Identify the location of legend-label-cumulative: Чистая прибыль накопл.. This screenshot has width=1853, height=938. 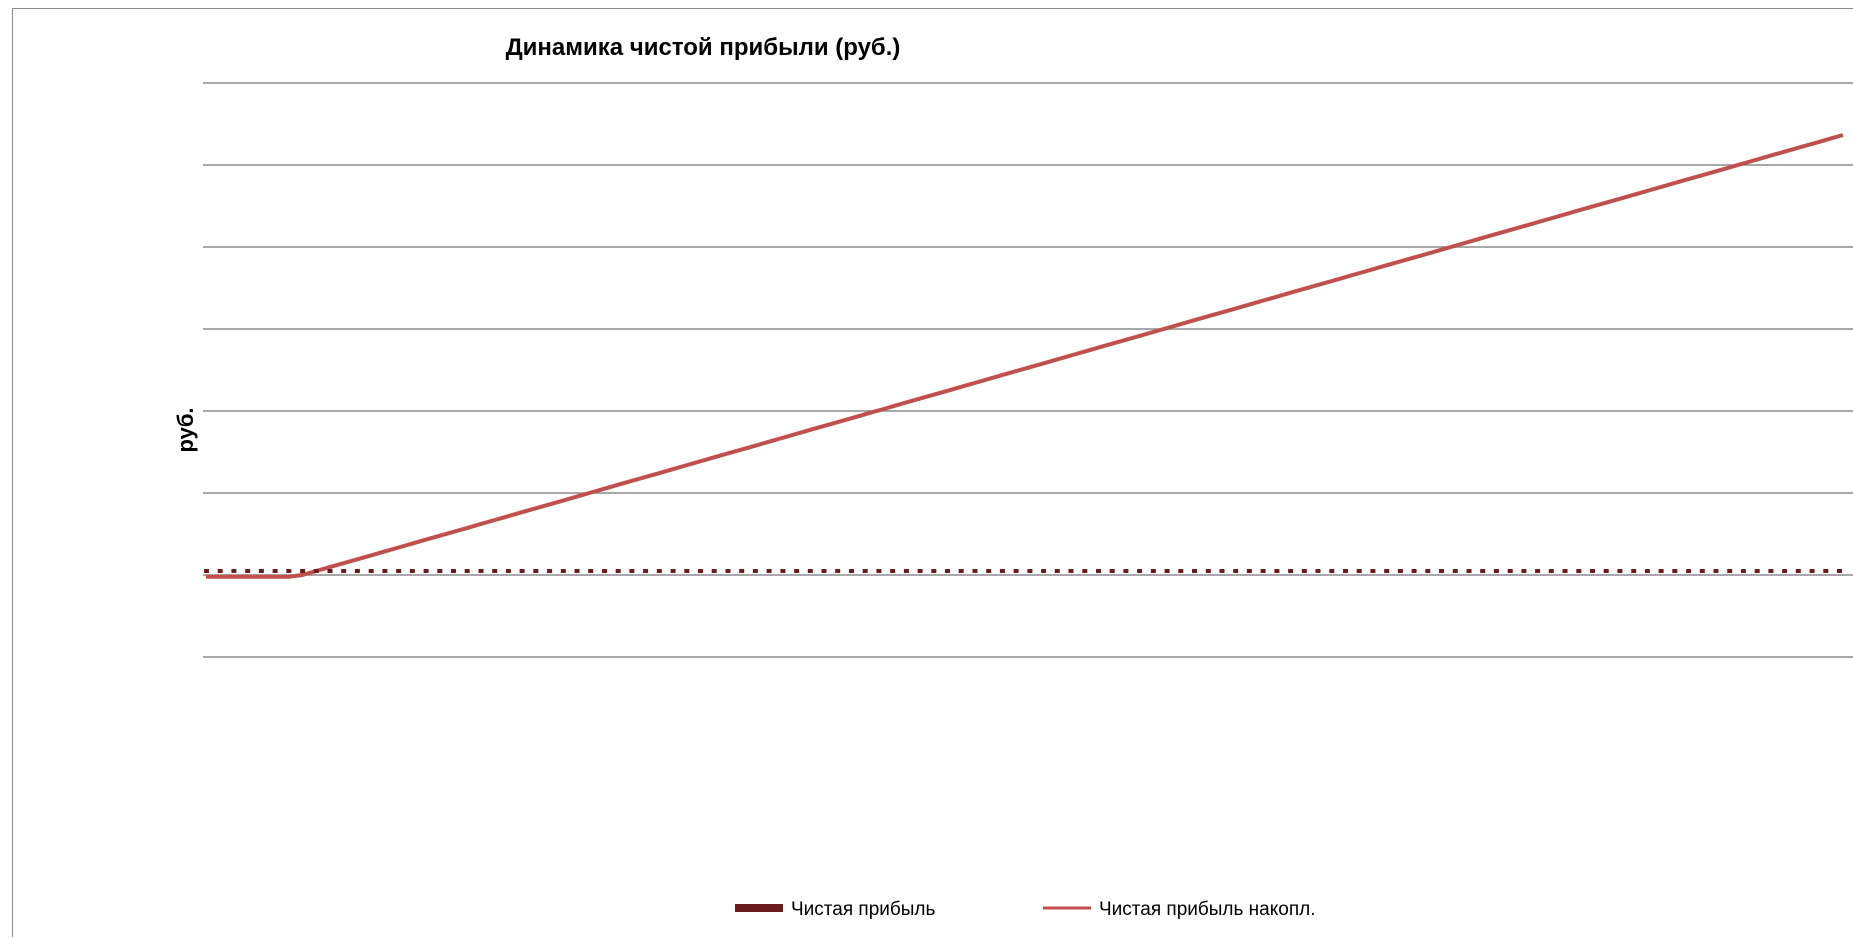
(1207, 909).